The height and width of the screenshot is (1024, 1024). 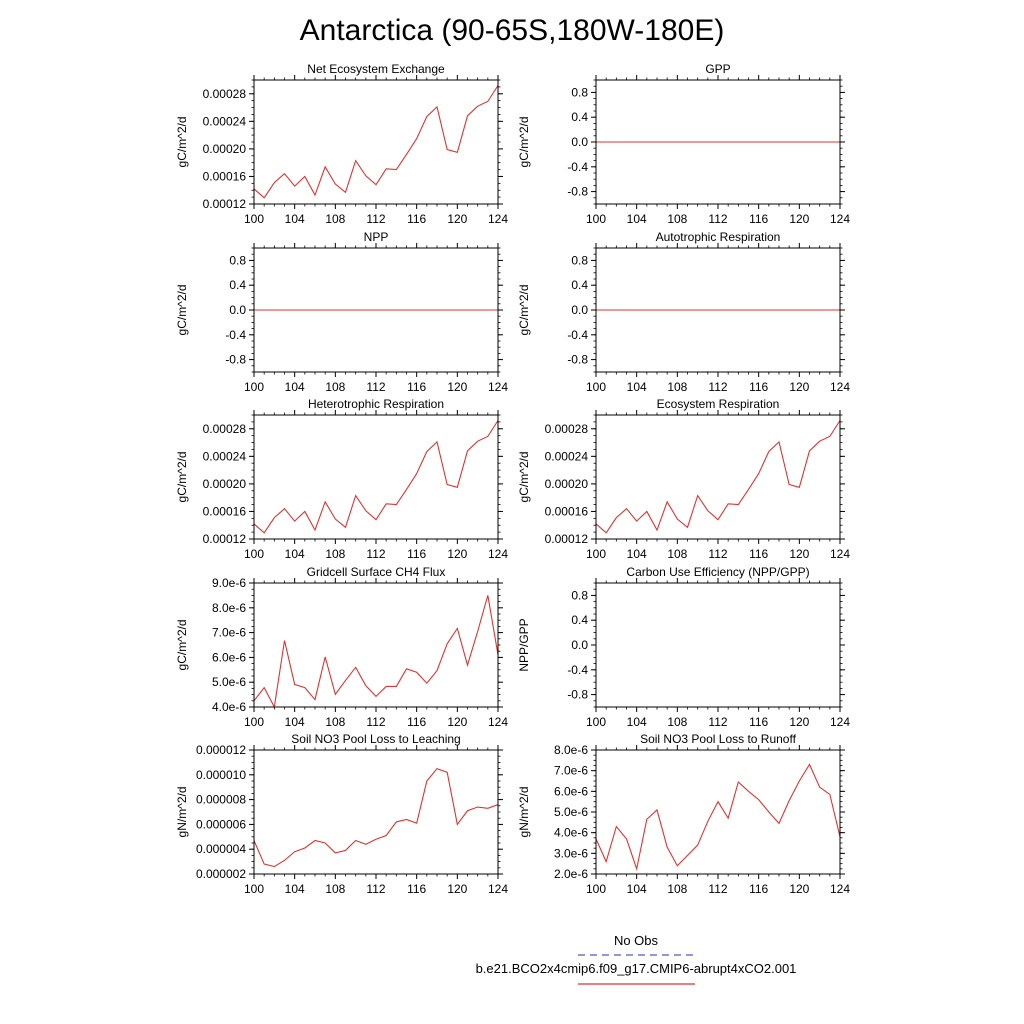 I want to click on y-tick-label: 9.0e-6, so click(x=229, y=583).